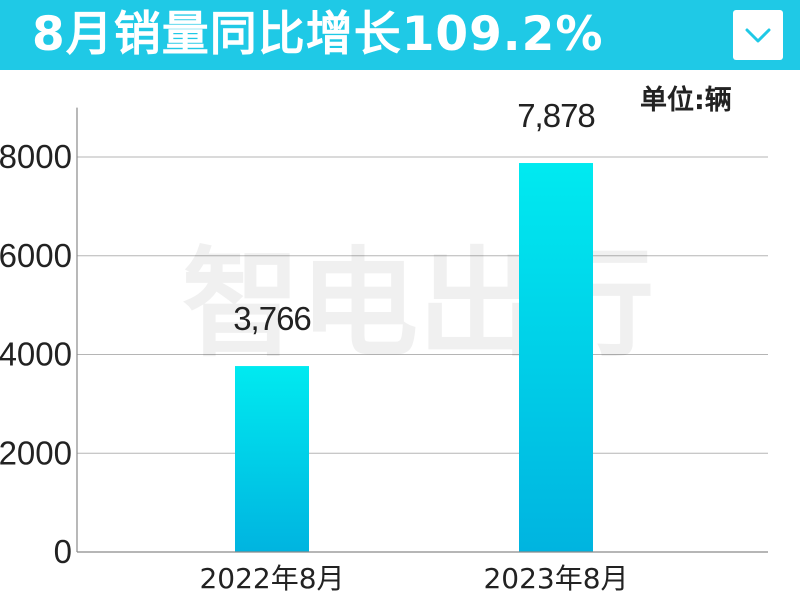 The width and height of the screenshot is (800, 600). Describe the element at coordinates (556, 115) in the screenshot. I see `data-label: 7,878` at that location.